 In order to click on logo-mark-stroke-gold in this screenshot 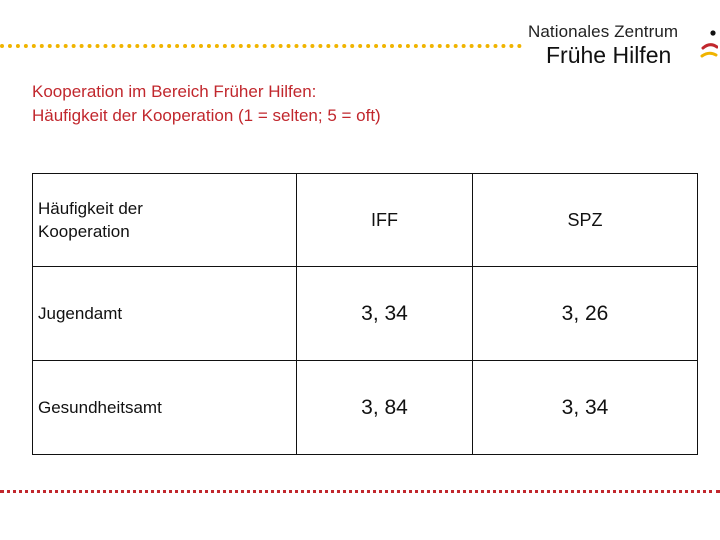, I will do `click(709, 54)`.